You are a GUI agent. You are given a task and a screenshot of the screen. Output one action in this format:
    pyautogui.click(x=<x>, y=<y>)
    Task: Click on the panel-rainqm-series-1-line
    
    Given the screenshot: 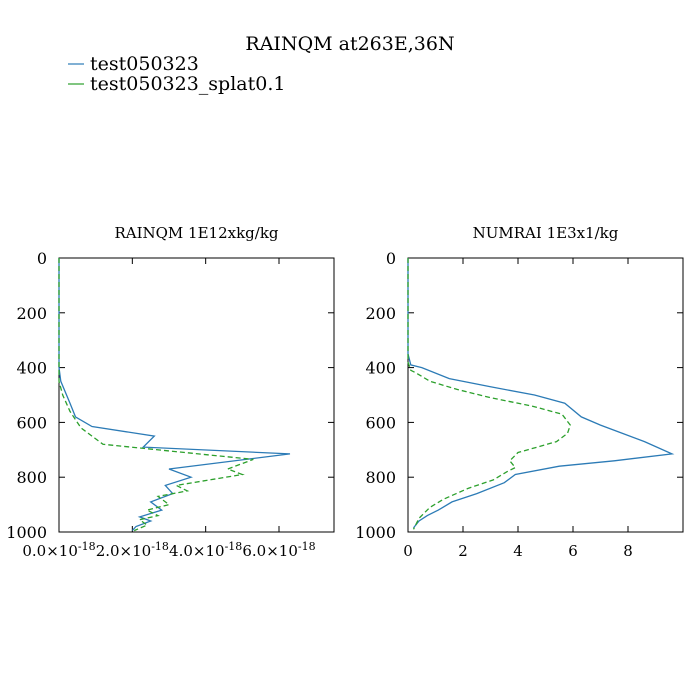 What is the action you would take?
    pyautogui.click(x=156, y=395)
    